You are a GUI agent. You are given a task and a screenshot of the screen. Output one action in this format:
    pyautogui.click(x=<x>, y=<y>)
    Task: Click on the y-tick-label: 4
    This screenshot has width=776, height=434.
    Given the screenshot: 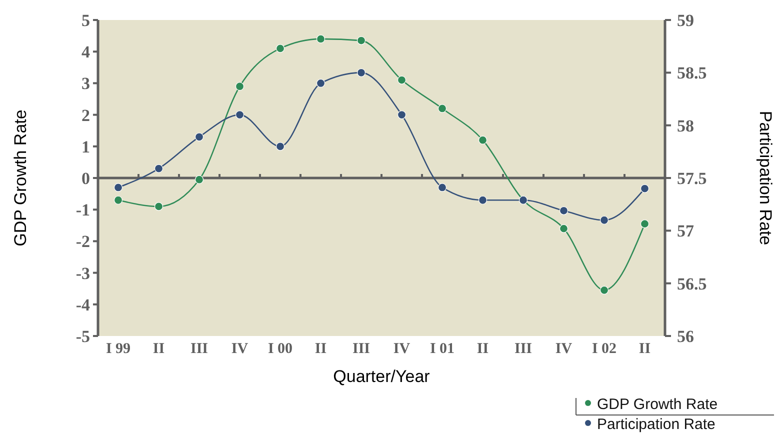 What is the action you would take?
    pyautogui.click(x=86, y=52)
    